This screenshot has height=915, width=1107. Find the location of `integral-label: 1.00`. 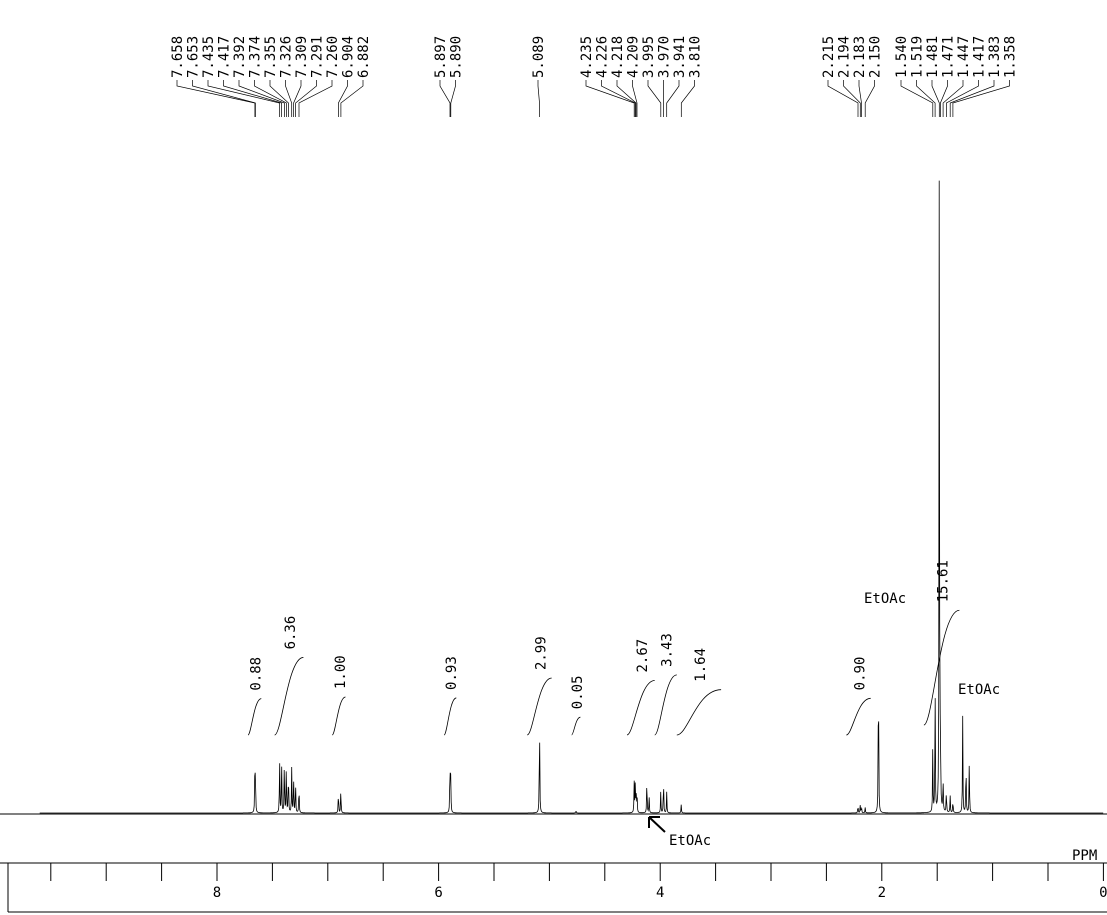

integral-label: 1.00 is located at coordinates (341, 672).